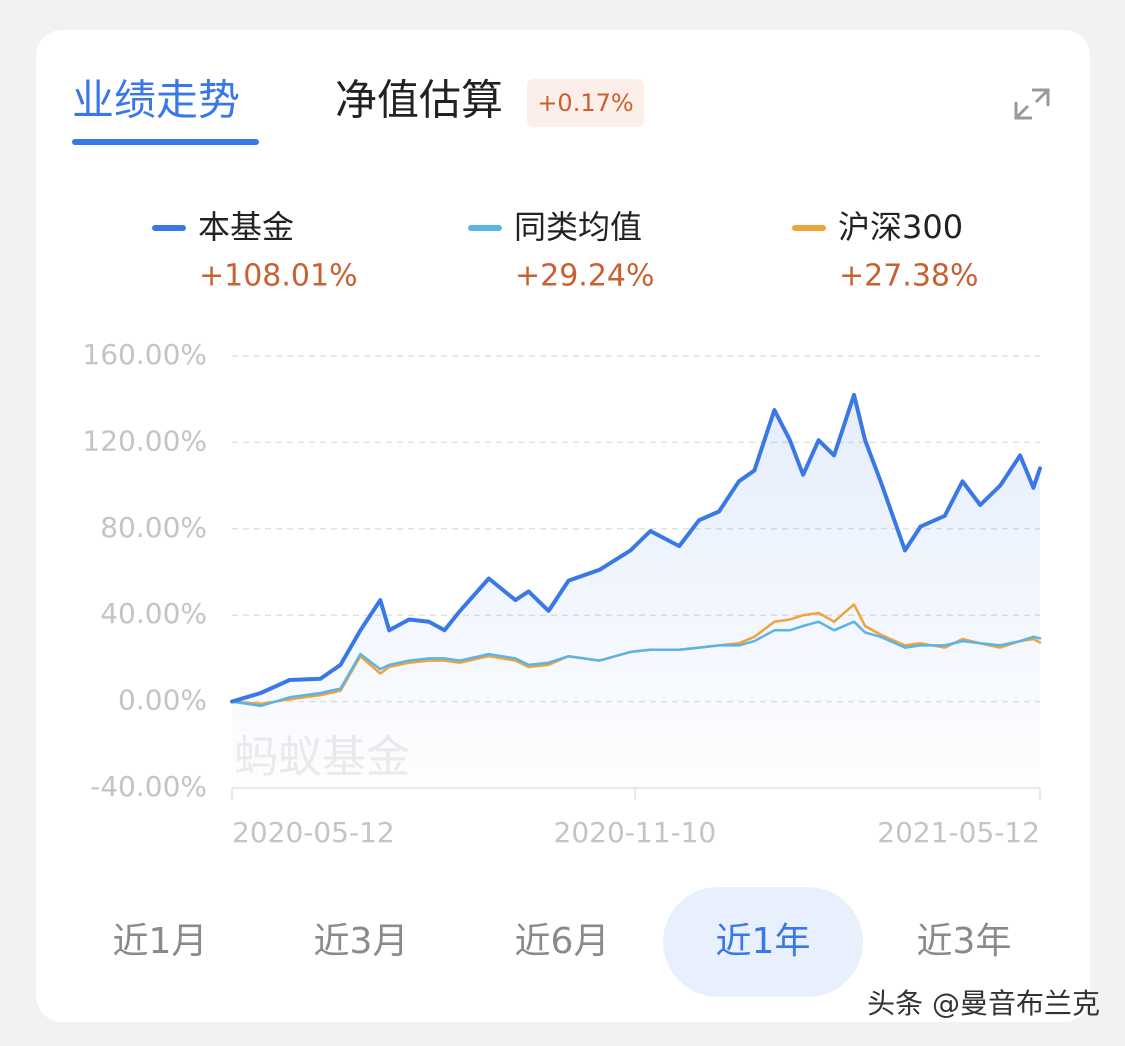  Describe the element at coordinates (156, 100) in the screenshot. I see `tab: 业绩走势` at that location.